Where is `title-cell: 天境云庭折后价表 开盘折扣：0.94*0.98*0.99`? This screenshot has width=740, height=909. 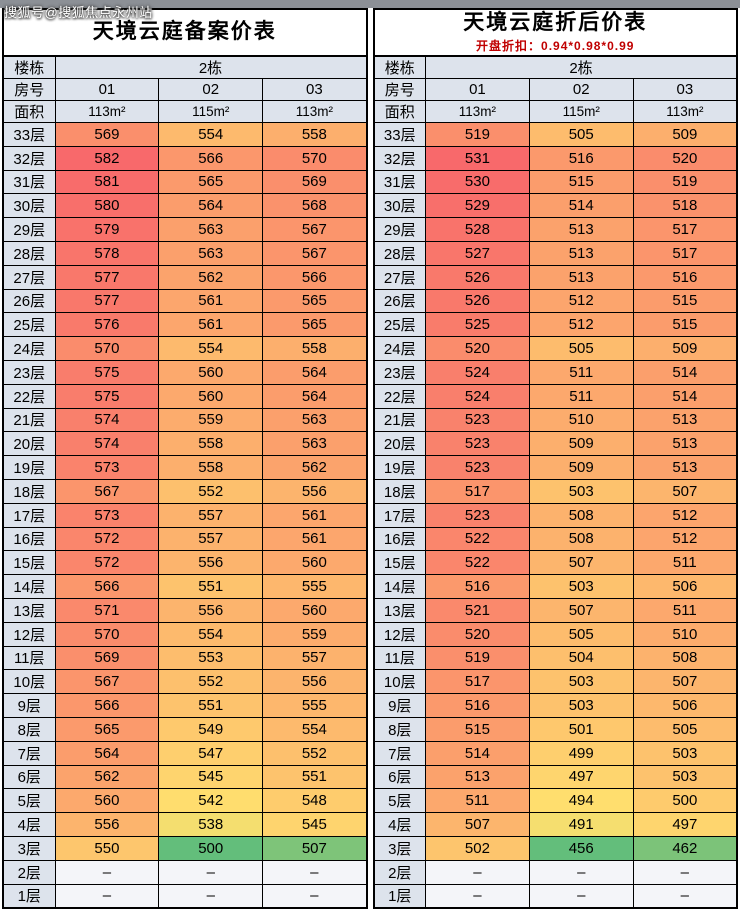
title-cell: 天境云庭折后价表 开盘折扣：0.94*0.98*0.99 is located at coordinates (555, 32).